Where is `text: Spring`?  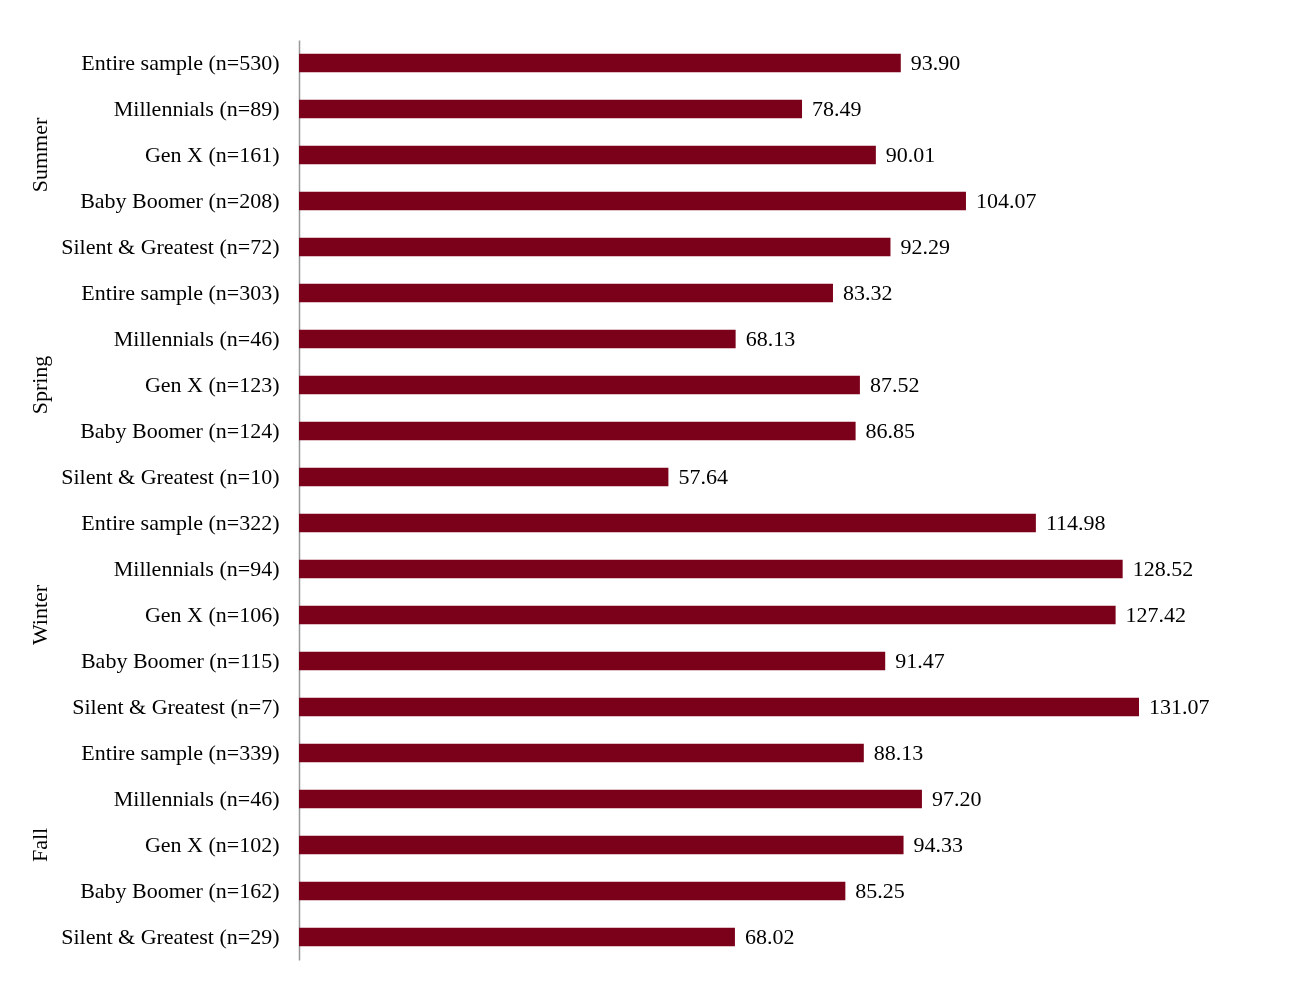
text: Spring is located at coordinates (39, 385).